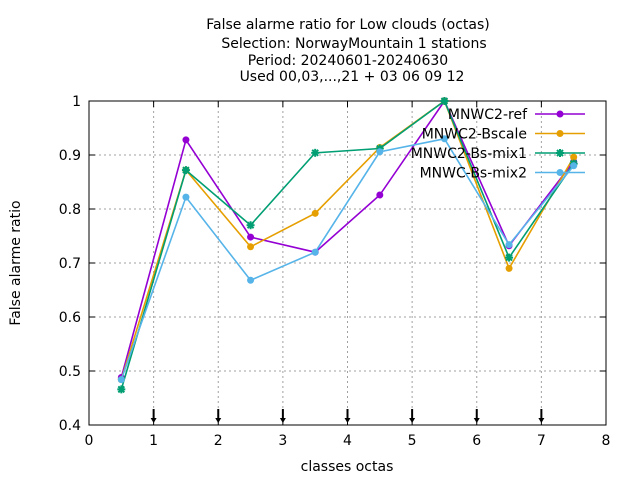  I want to click on x-tick-label: 0, so click(89, 441).